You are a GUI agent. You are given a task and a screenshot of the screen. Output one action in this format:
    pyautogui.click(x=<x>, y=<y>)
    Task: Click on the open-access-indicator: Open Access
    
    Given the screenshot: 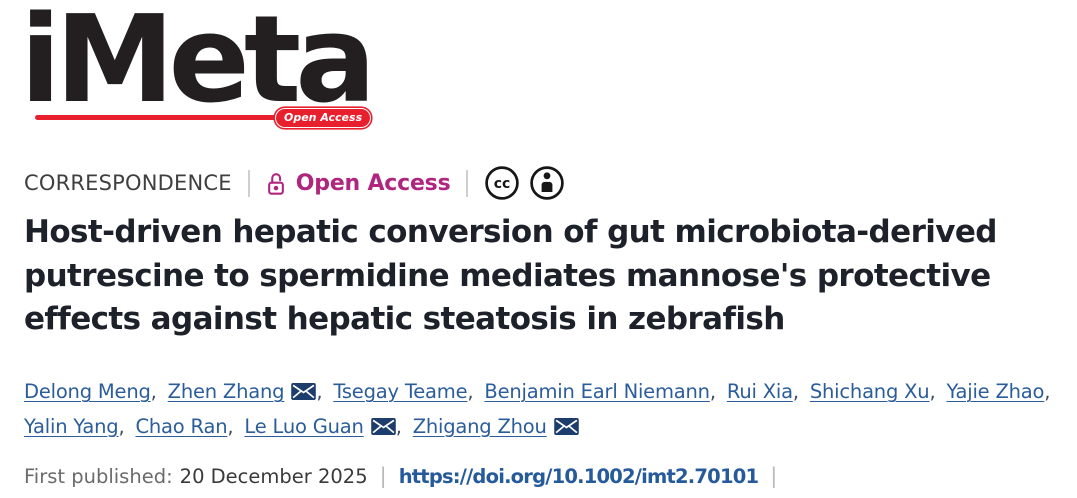 What is the action you would take?
    pyautogui.click(x=358, y=183)
    